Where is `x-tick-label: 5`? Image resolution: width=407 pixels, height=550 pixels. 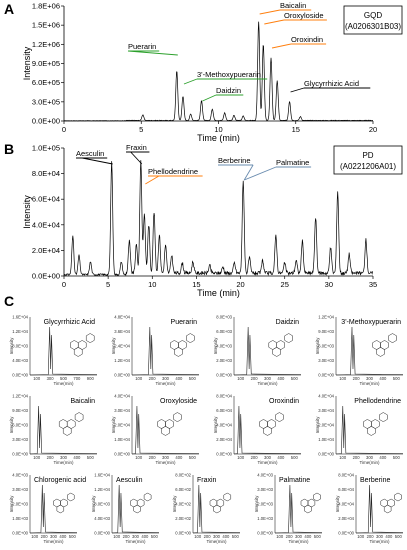 x-tick-label: 5 is located at coordinates (108, 284).